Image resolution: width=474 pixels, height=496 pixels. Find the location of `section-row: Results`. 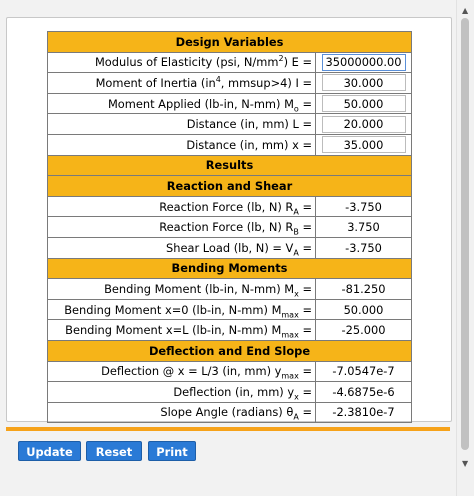

section-row: Results is located at coordinates (229, 165).